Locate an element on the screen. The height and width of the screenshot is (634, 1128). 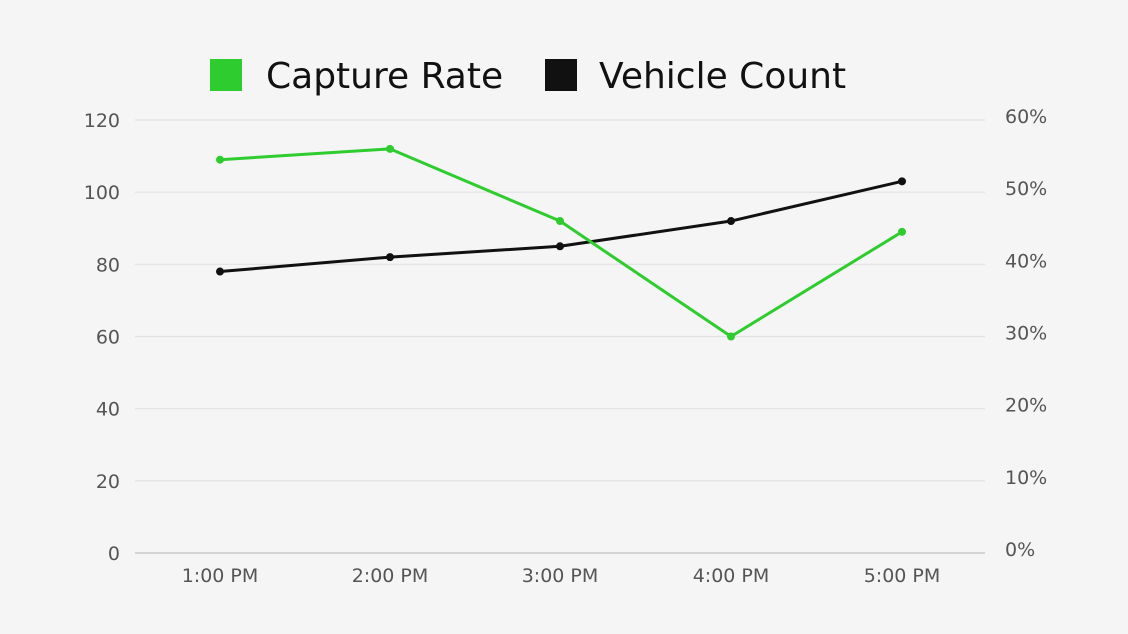
x-tick-label: 3:00 PM is located at coordinates (560, 576).